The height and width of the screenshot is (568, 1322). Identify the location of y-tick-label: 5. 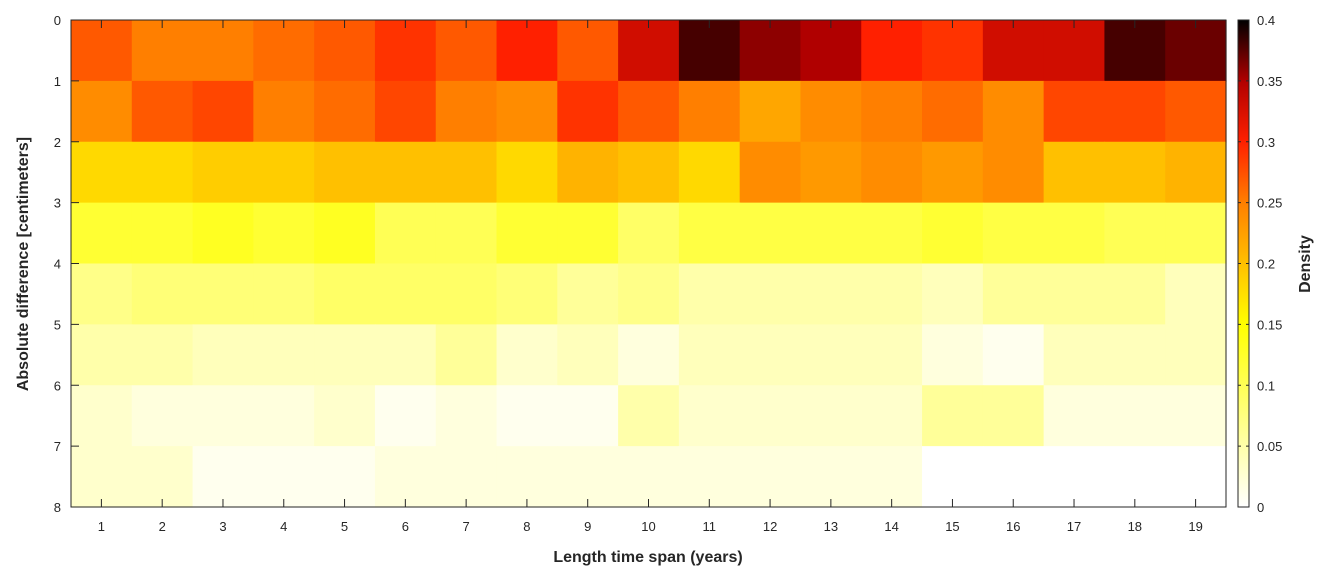
(57, 324).